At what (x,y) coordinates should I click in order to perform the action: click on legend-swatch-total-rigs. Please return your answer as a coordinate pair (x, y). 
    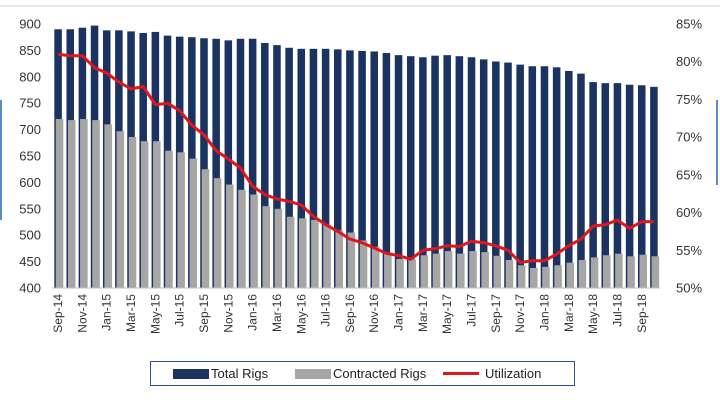
    Looking at the image, I should click on (191, 373).